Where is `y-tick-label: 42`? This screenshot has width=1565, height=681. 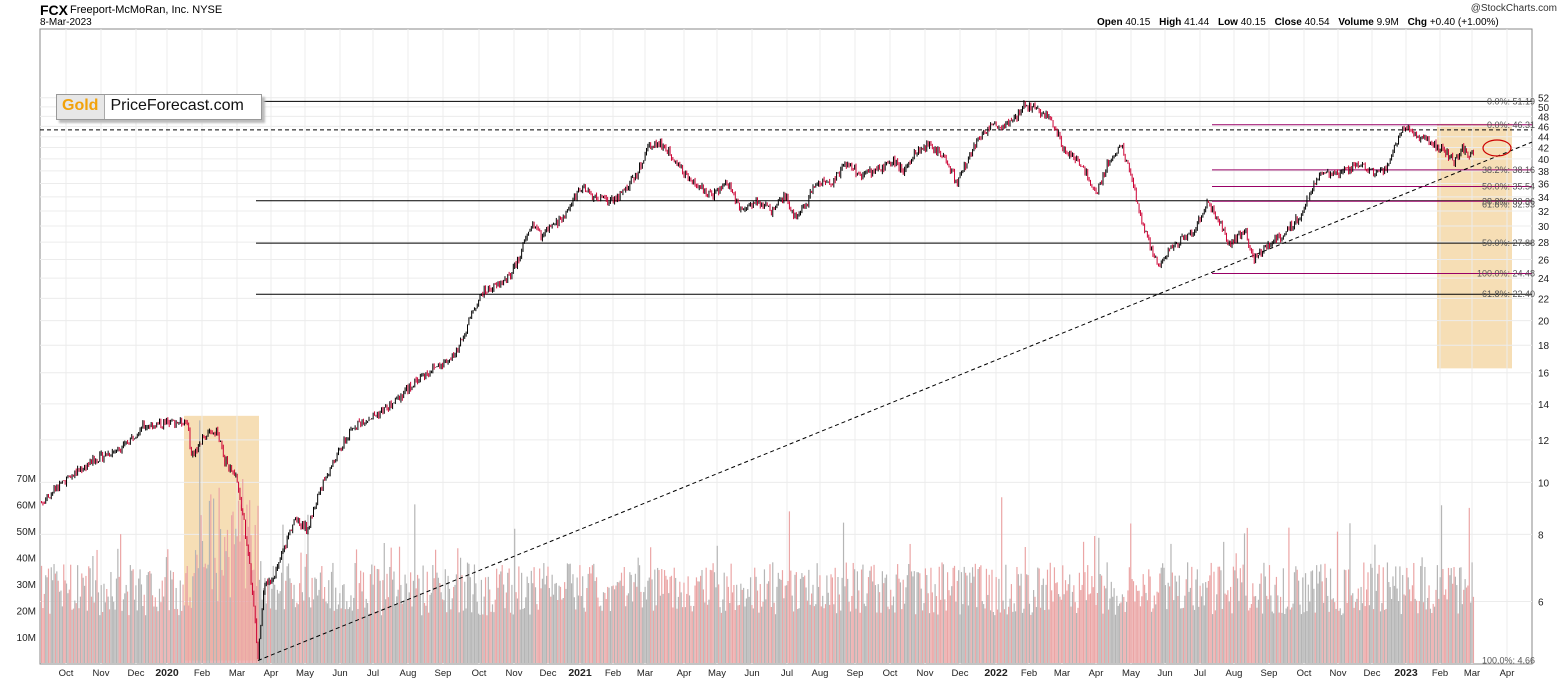
y-tick-label: 42 is located at coordinates (1544, 149).